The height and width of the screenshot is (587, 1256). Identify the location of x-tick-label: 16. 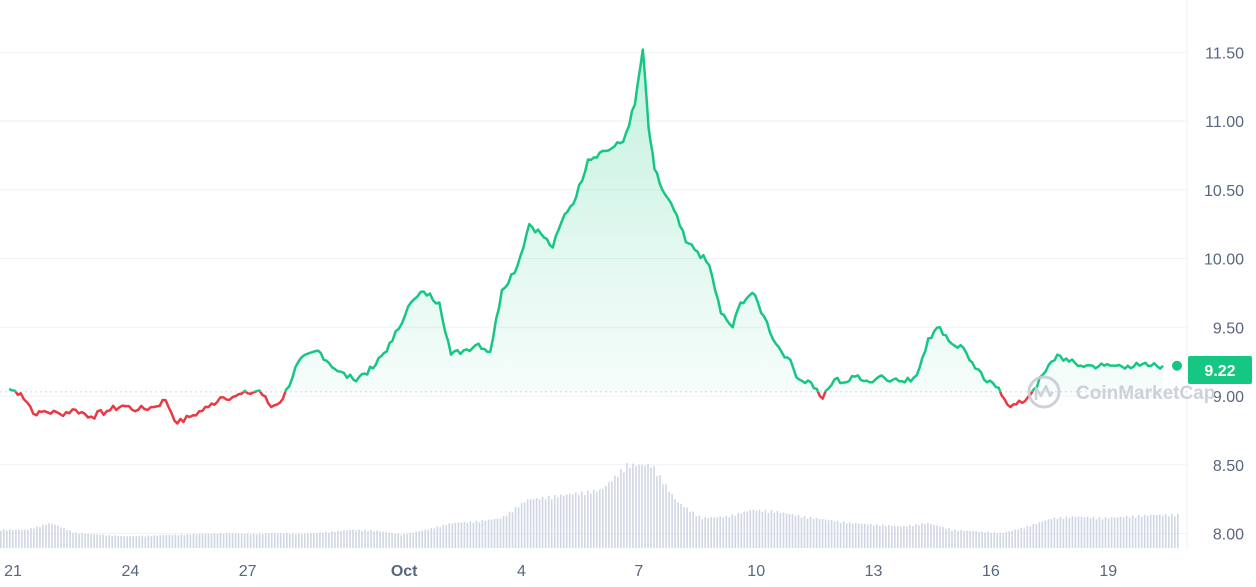
(991, 571).